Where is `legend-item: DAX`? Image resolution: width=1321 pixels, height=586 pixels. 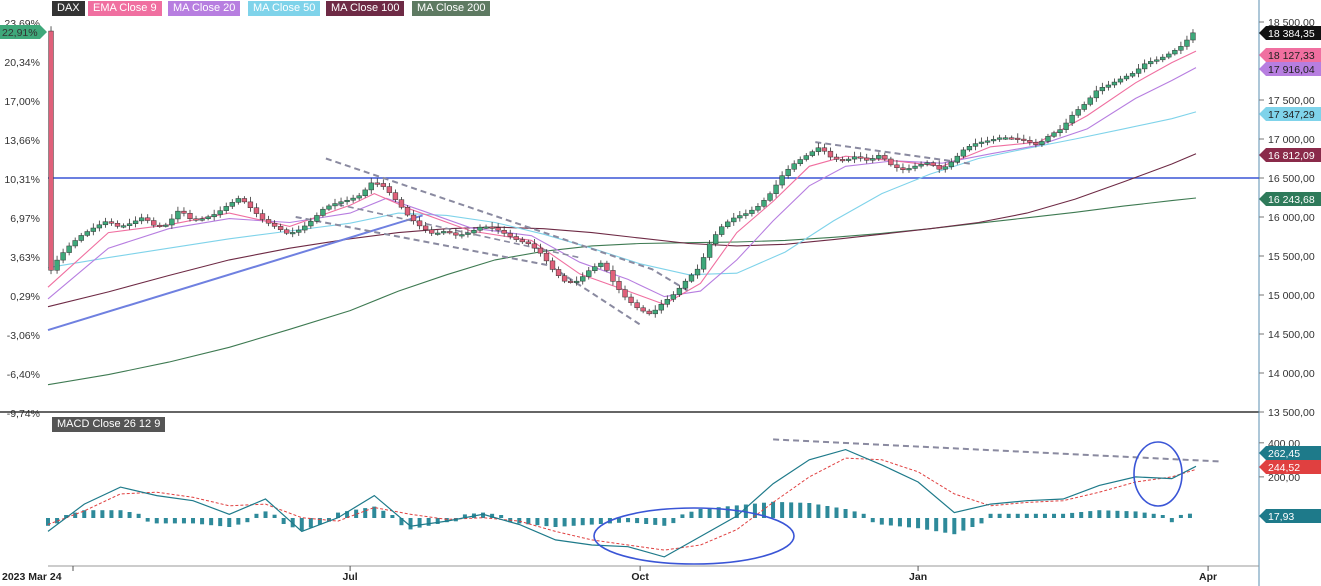
legend-item: DAX is located at coordinates (68, 8).